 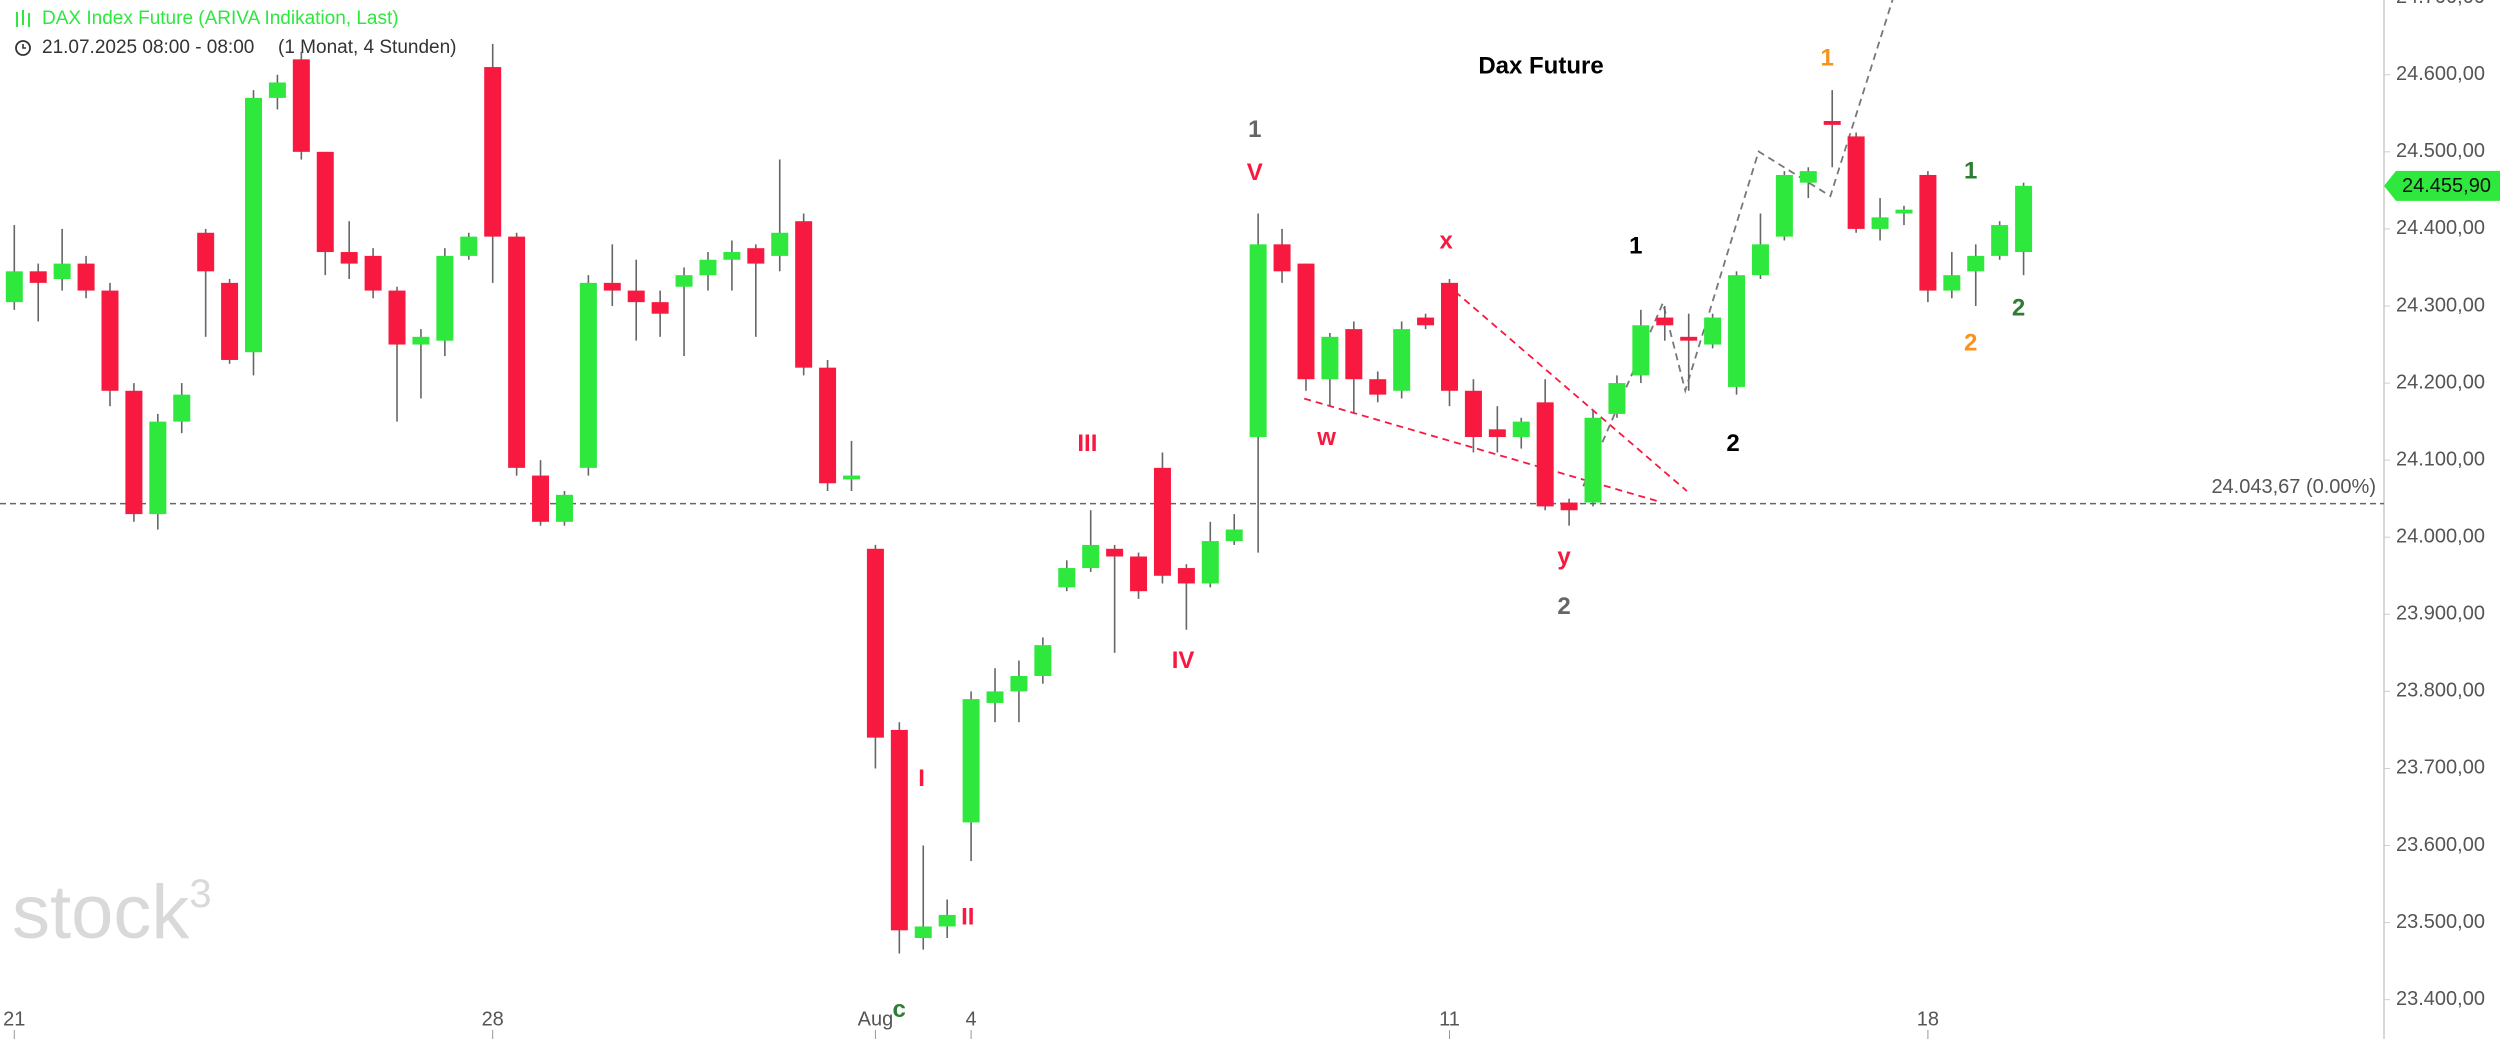 What do you see at coordinates (200, 894) in the screenshot?
I see `watermark-sup: 3` at bounding box center [200, 894].